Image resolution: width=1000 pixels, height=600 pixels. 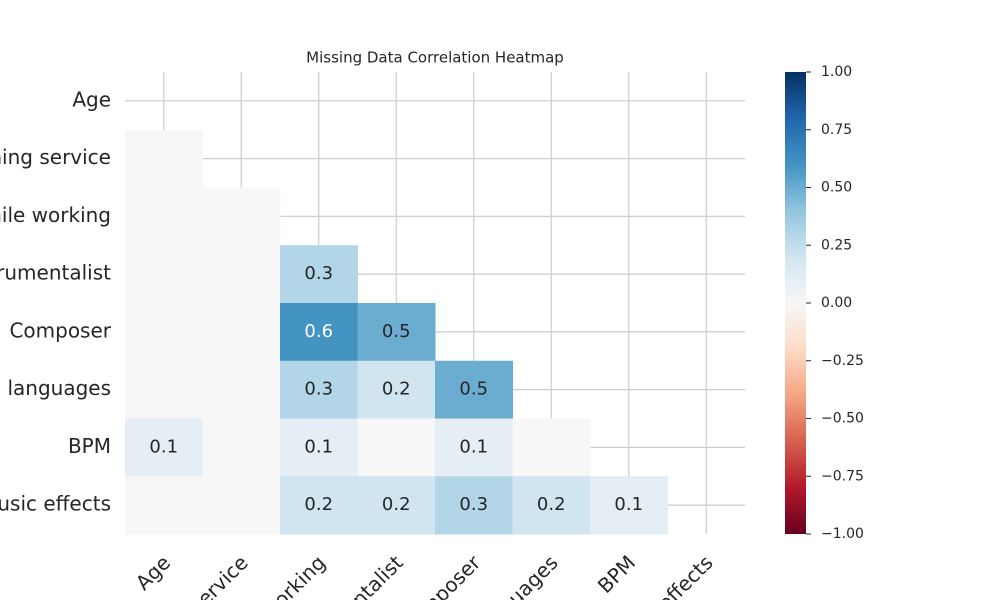 I want to click on colorbar-tick-label: −0.50, so click(x=842, y=419).